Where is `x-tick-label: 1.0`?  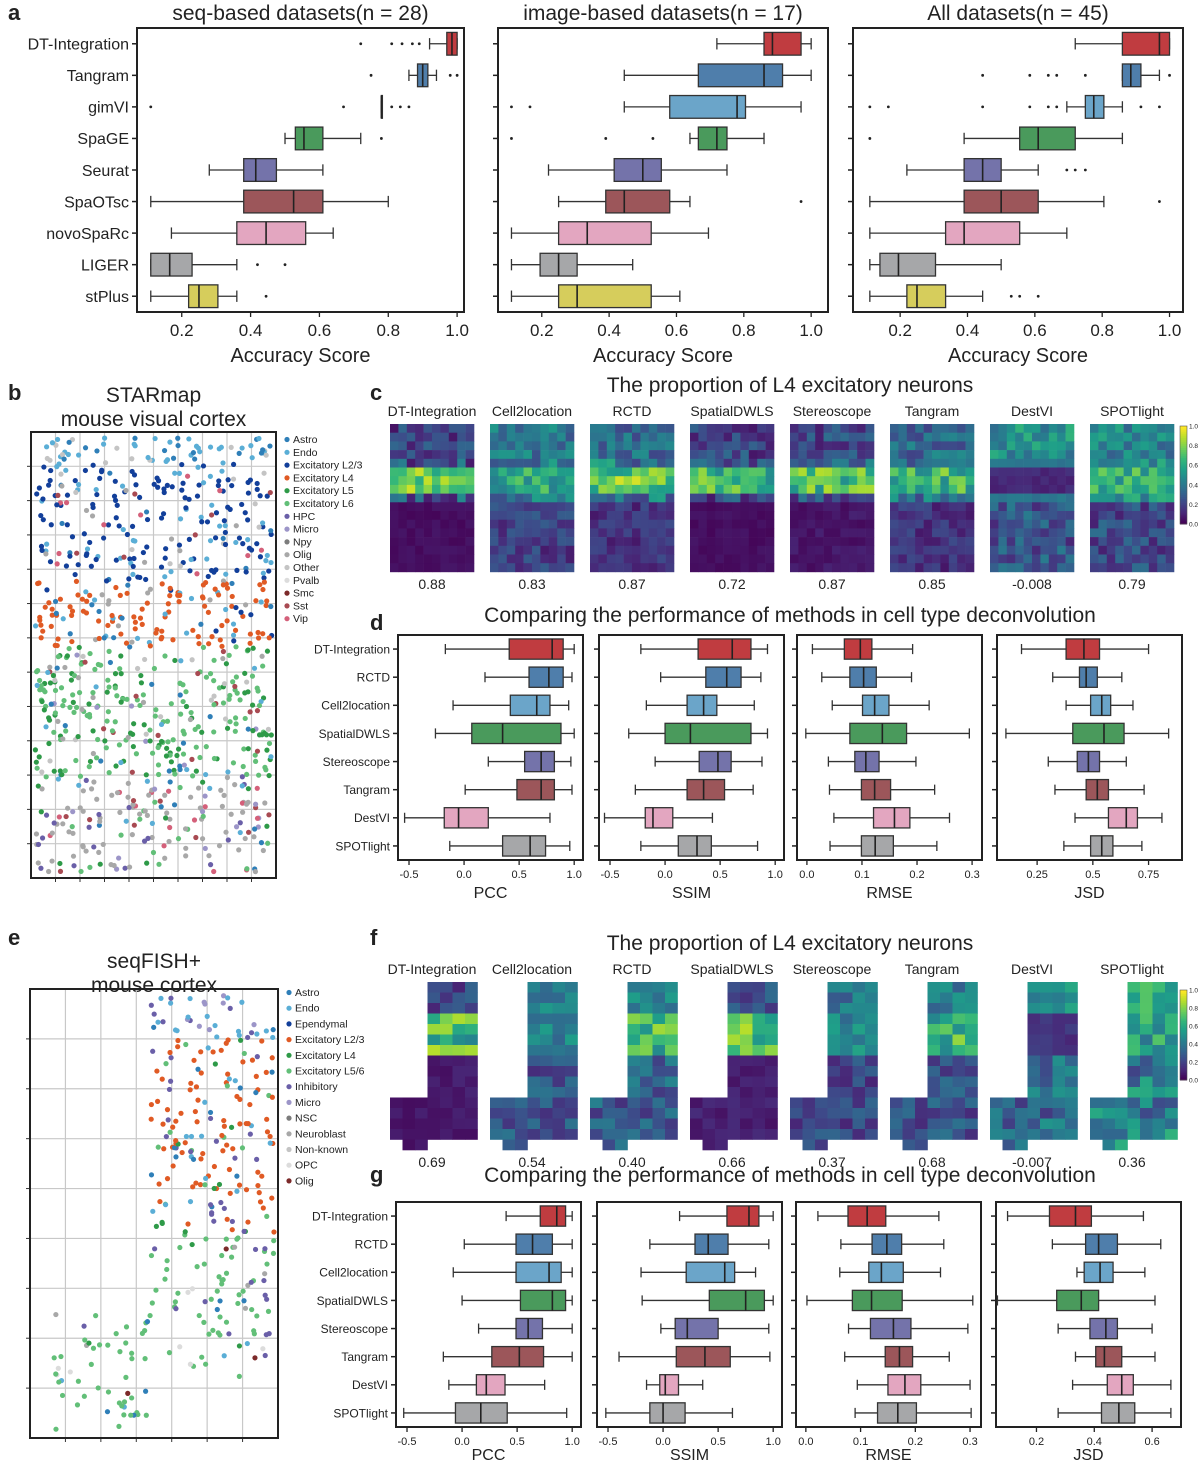
x-tick-label: 1.0 is located at coordinates (811, 330).